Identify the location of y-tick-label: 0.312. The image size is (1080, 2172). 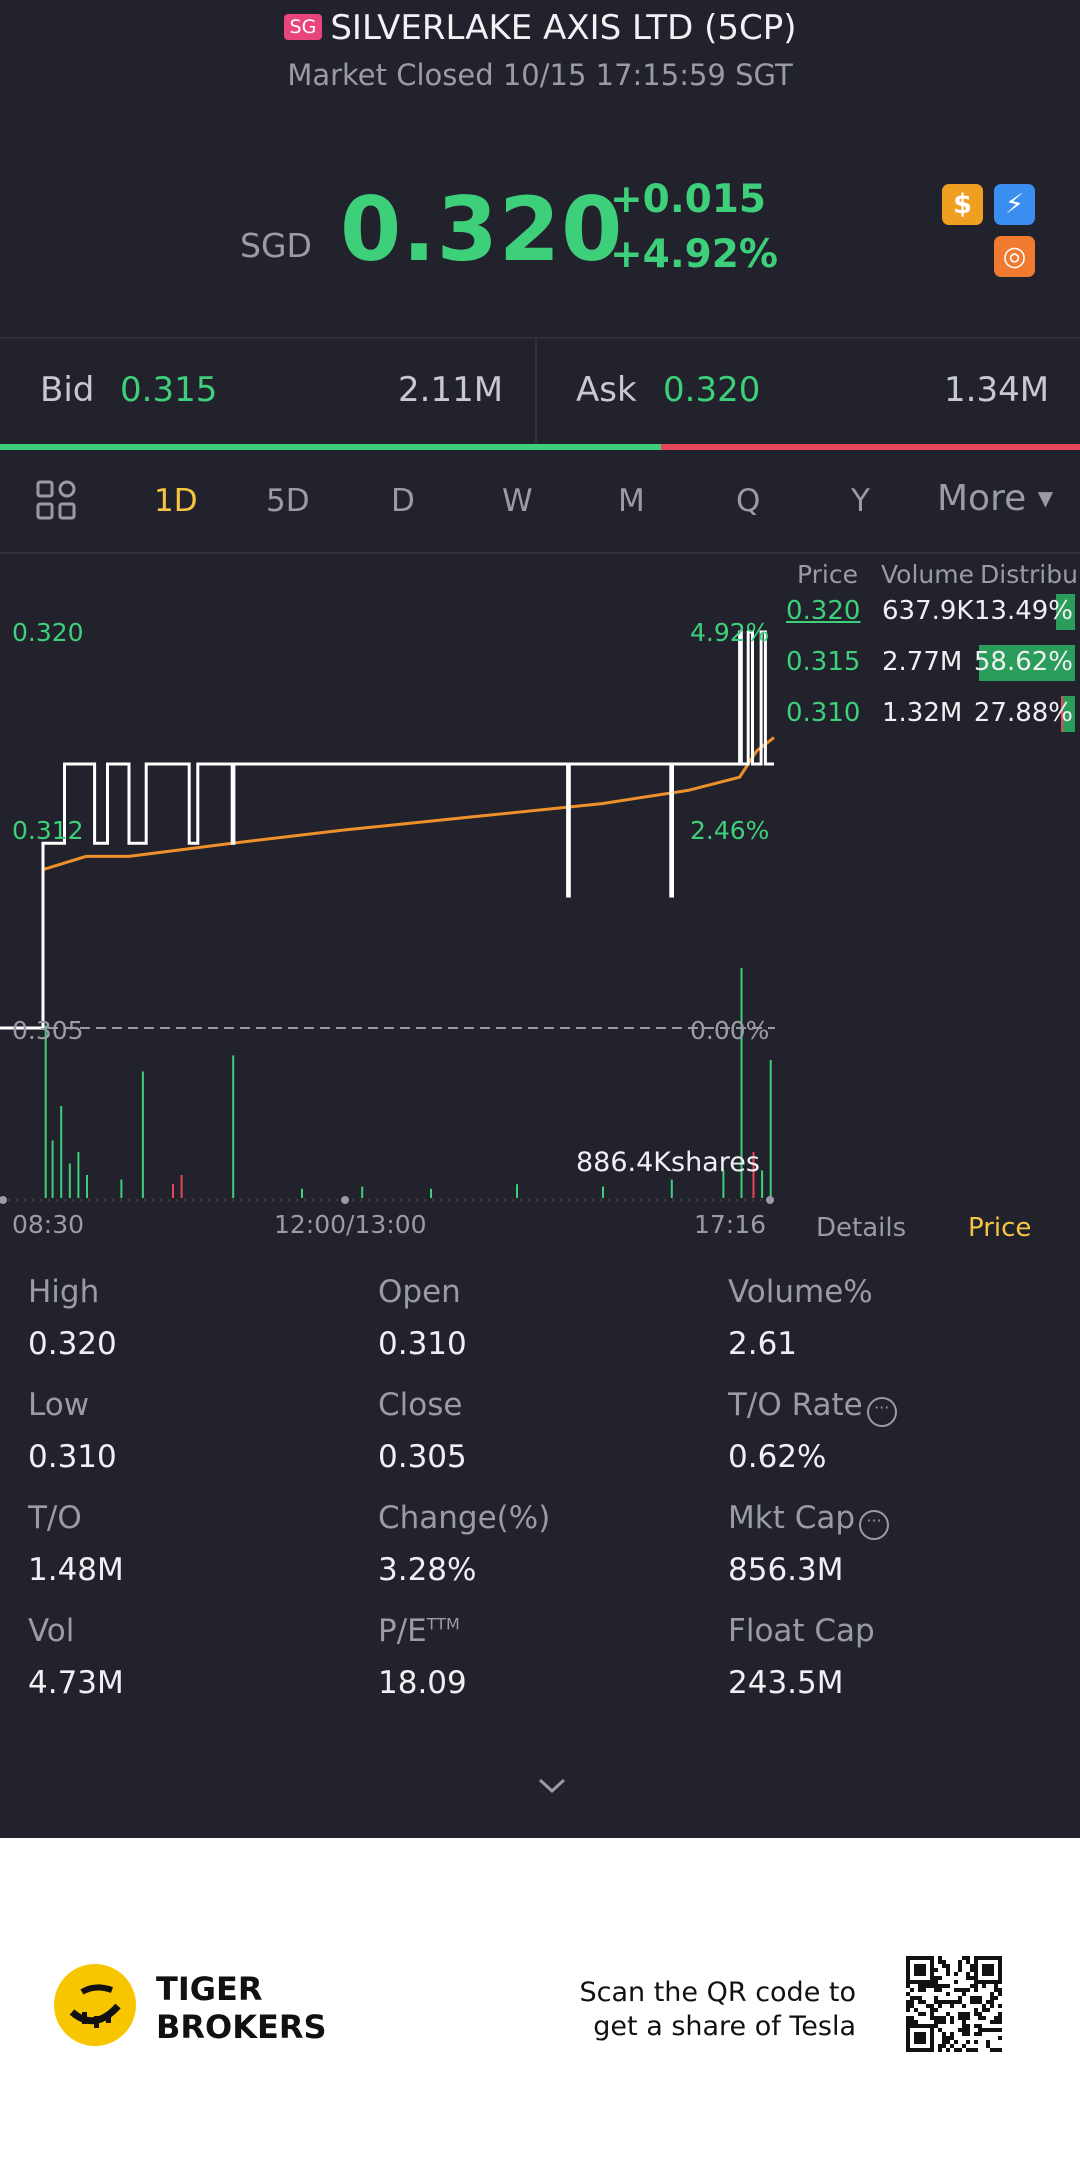
(48, 830).